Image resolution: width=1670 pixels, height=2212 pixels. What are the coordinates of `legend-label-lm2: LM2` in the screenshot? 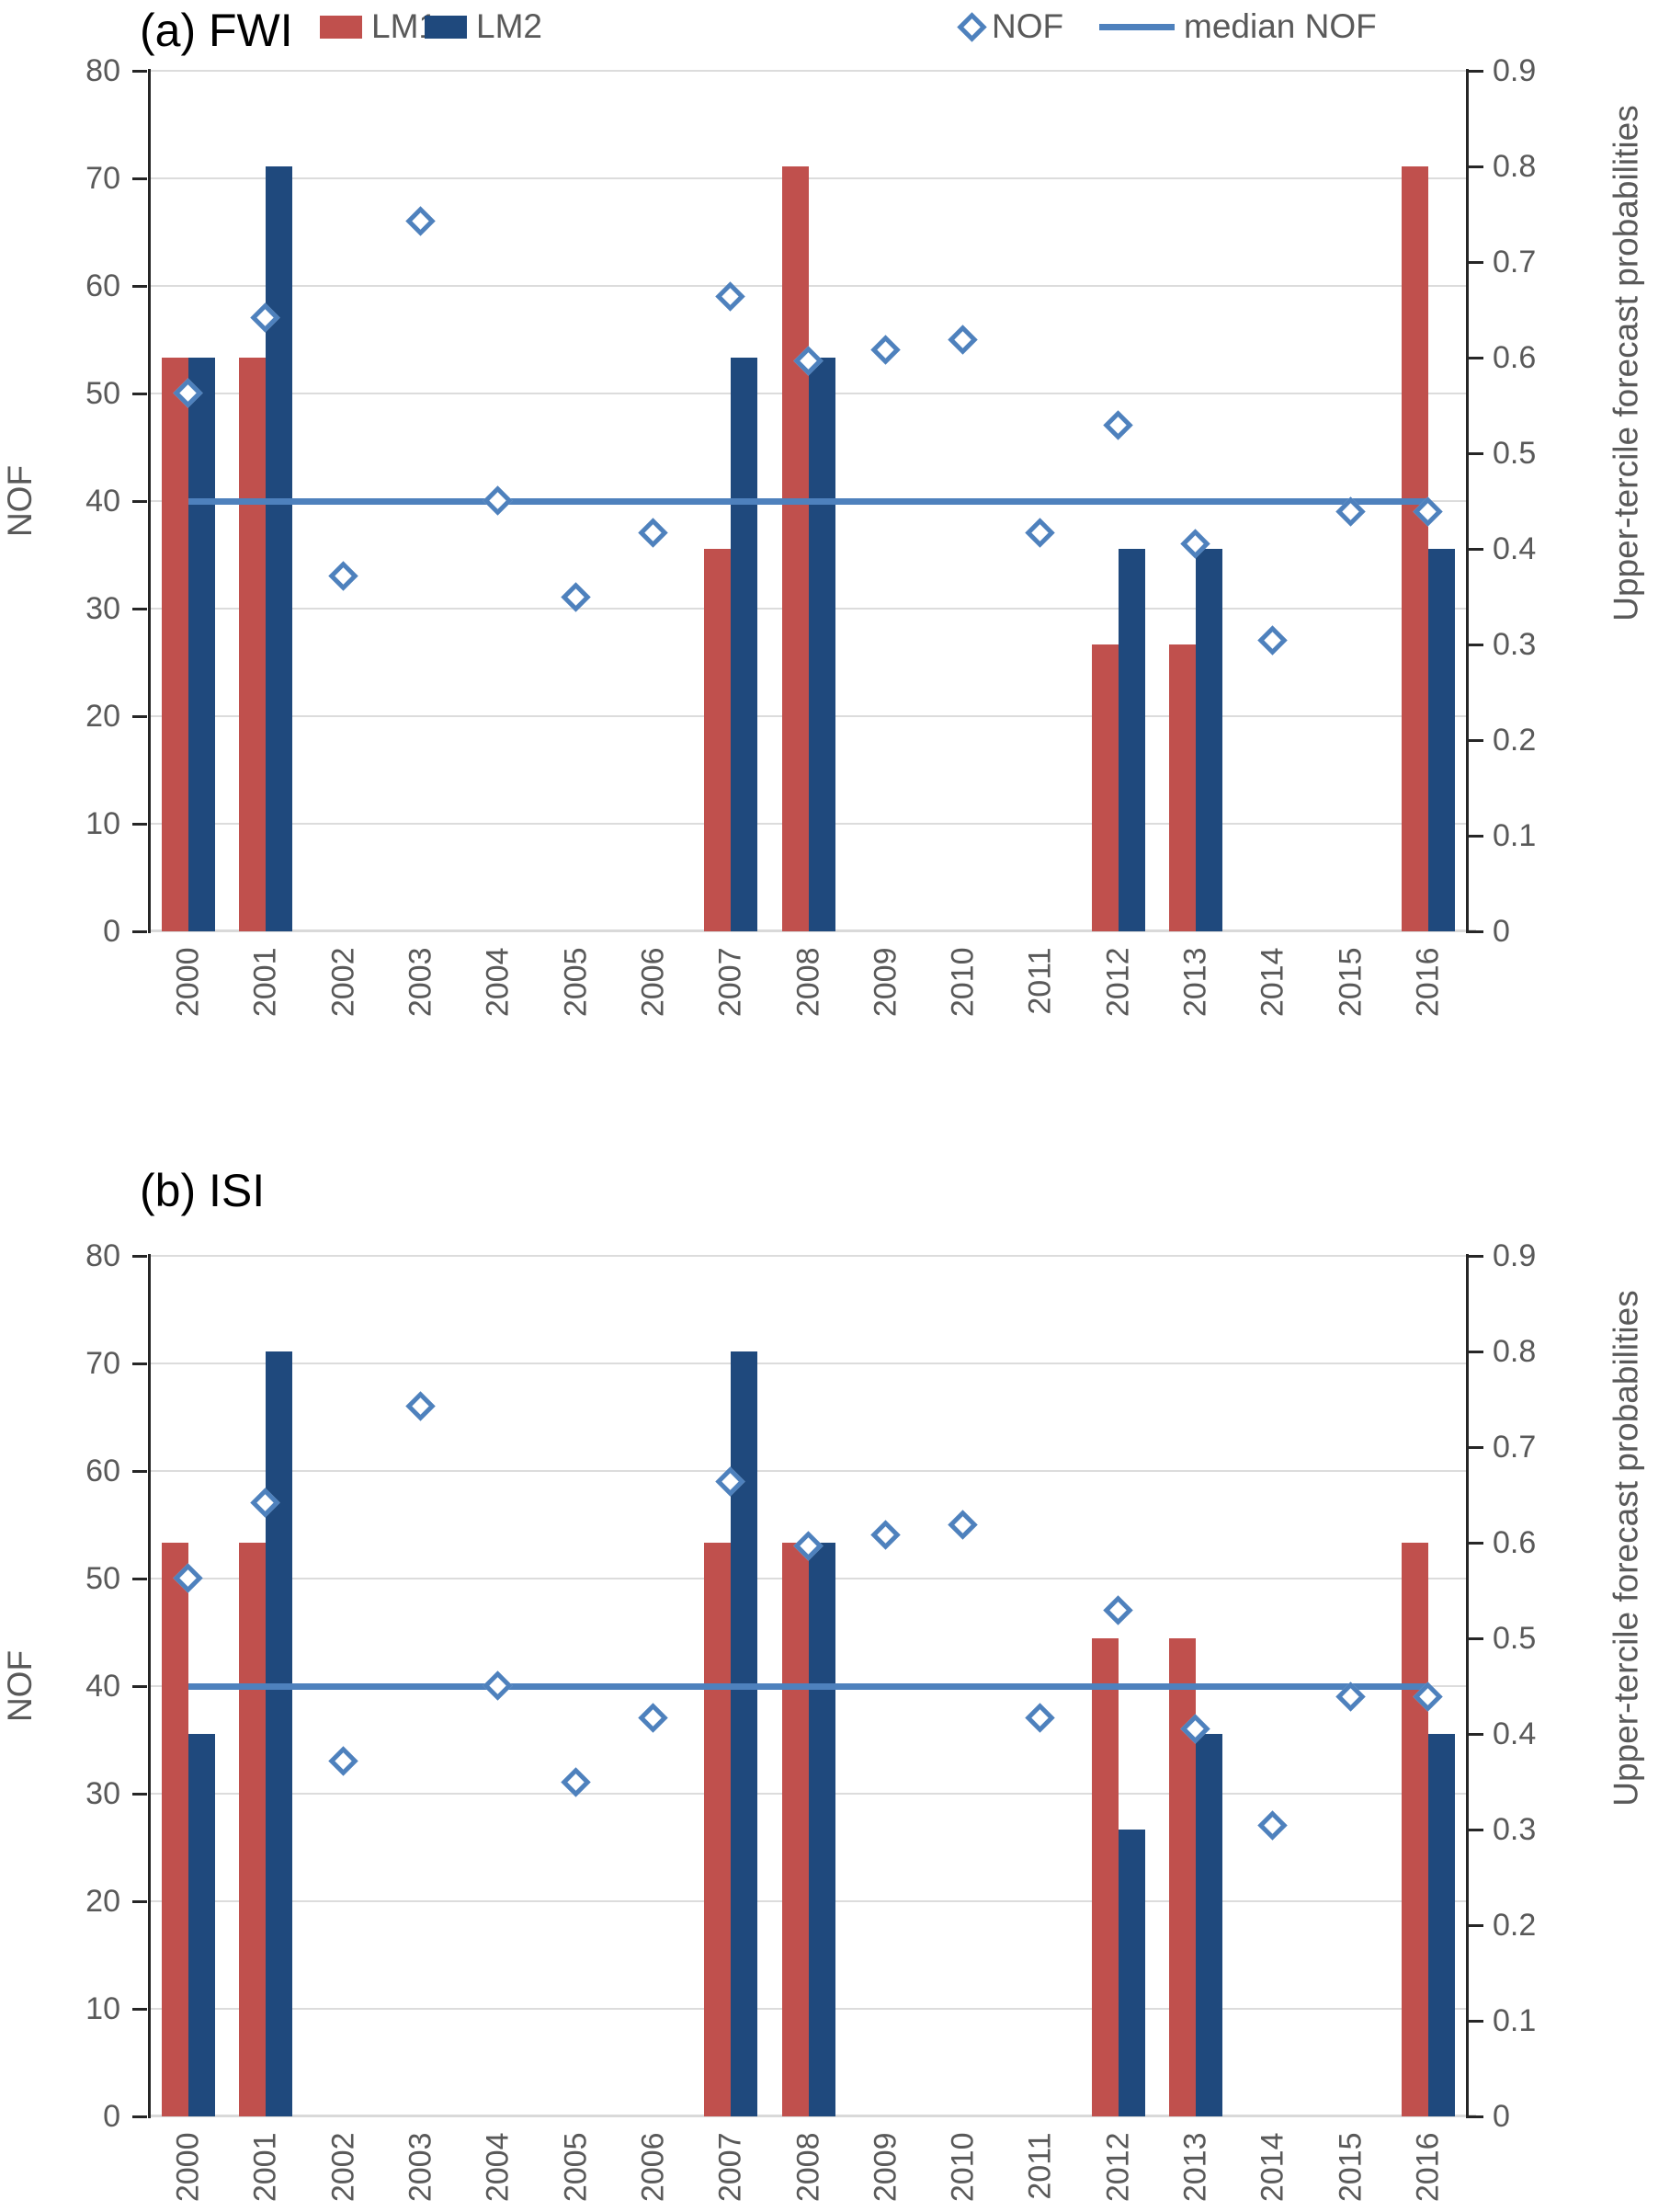 It's located at (509, 26).